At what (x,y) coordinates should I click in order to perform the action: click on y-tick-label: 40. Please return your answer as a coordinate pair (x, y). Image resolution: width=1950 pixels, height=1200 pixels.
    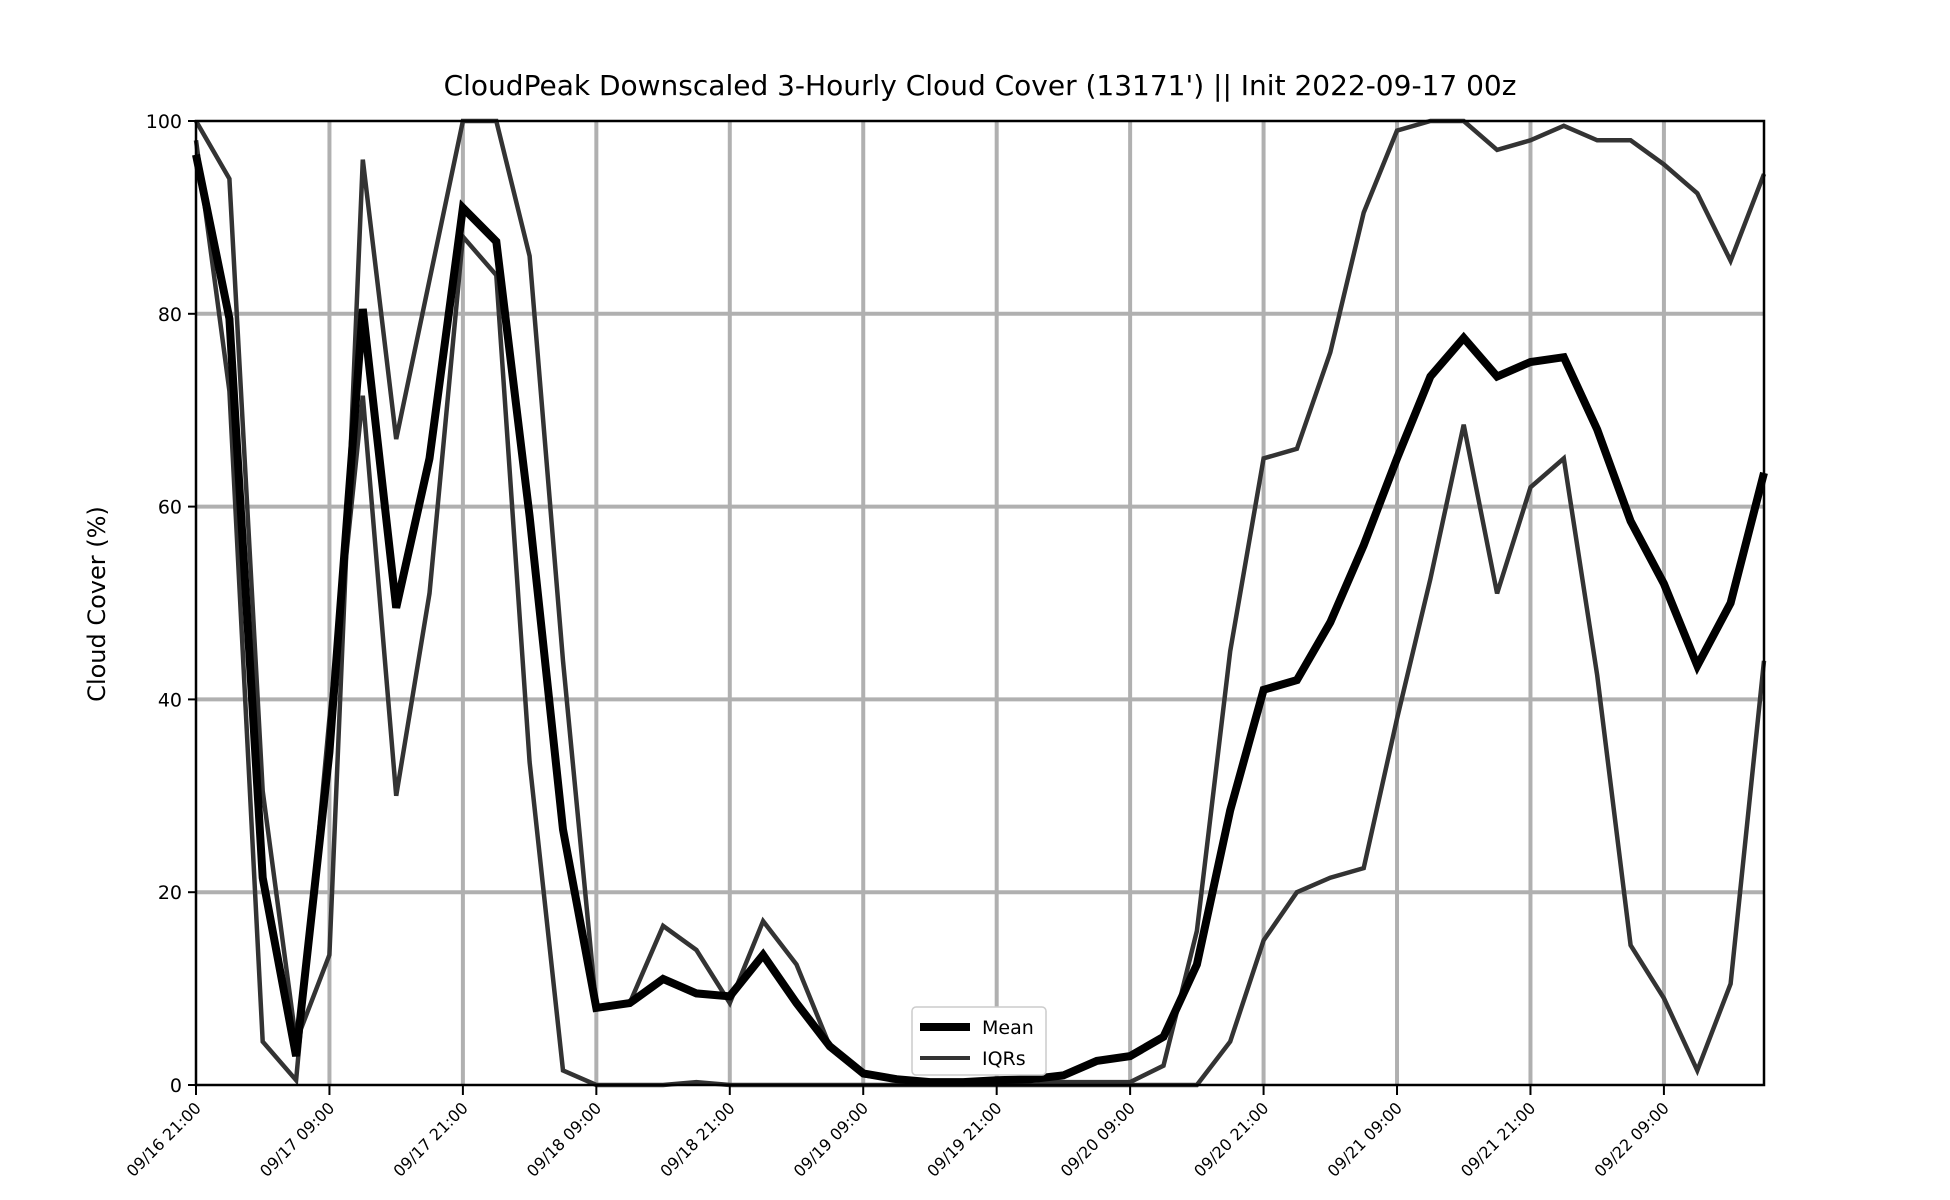
    Looking at the image, I should click on (170, 700).